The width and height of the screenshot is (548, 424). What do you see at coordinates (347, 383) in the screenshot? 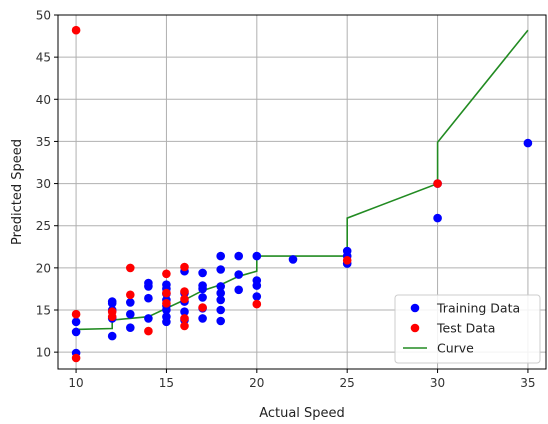
I see `x-tick-label: 25` at bounding box center [347, 383].